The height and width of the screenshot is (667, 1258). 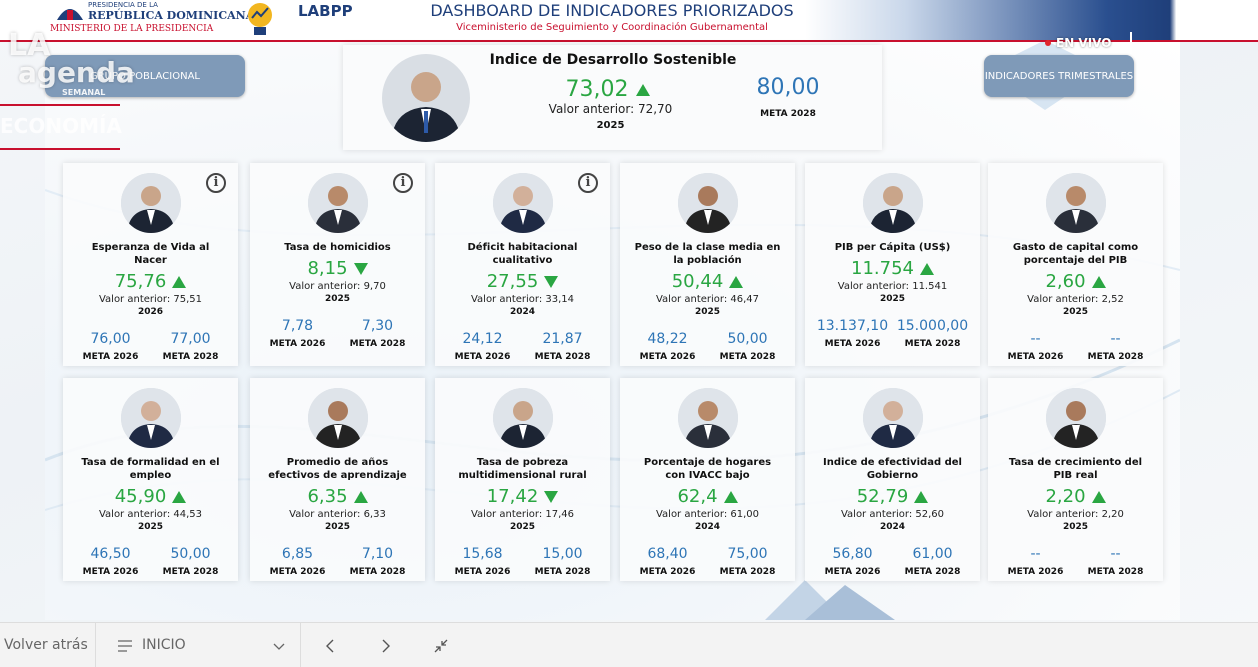 I want to click on live-label: EN VIVO, so click(x=1084, y=43).